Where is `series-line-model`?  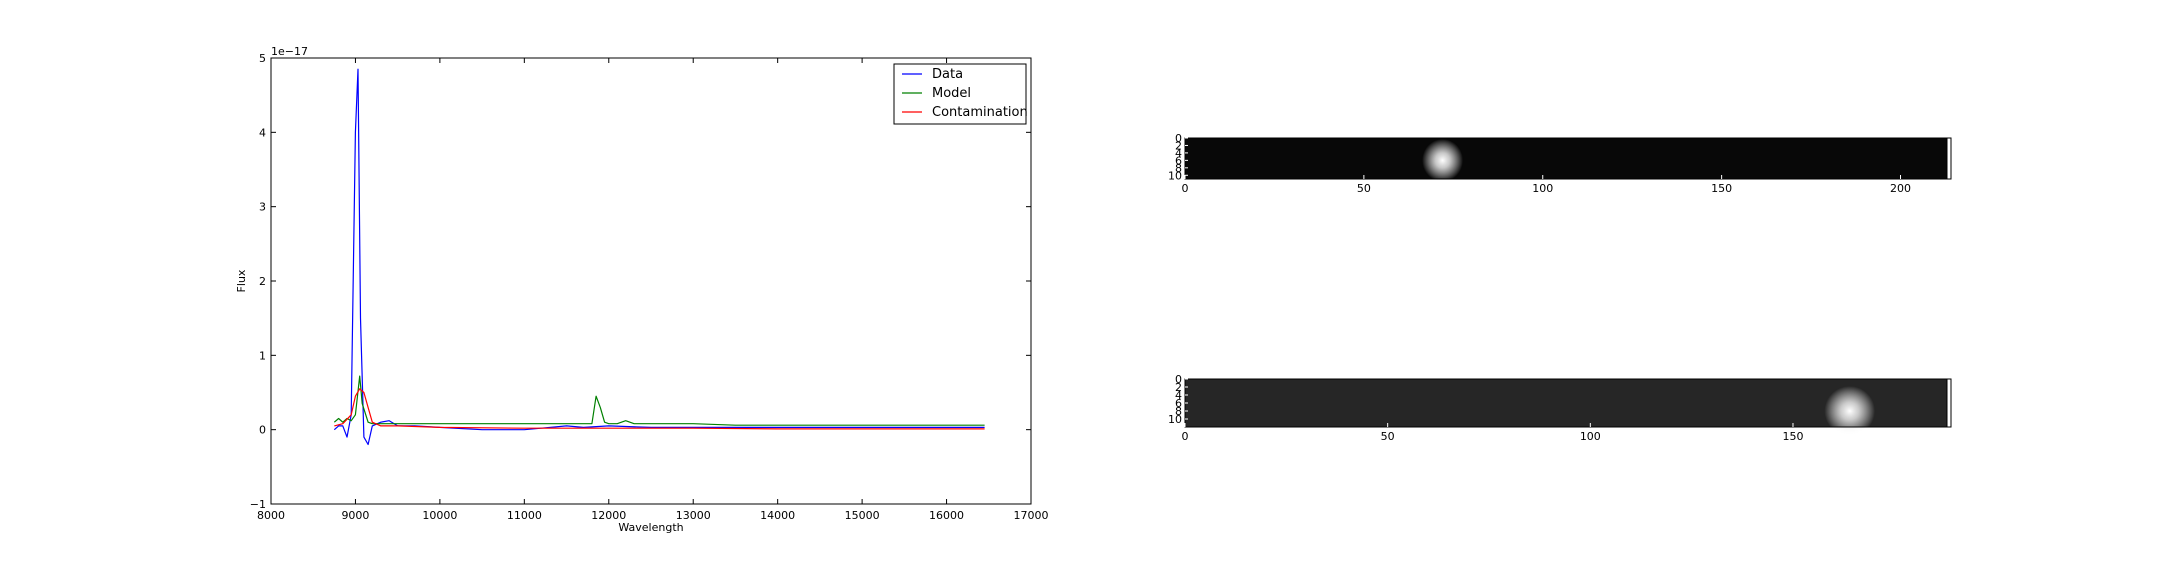
series-line-model is located at coordinates (659, 400).